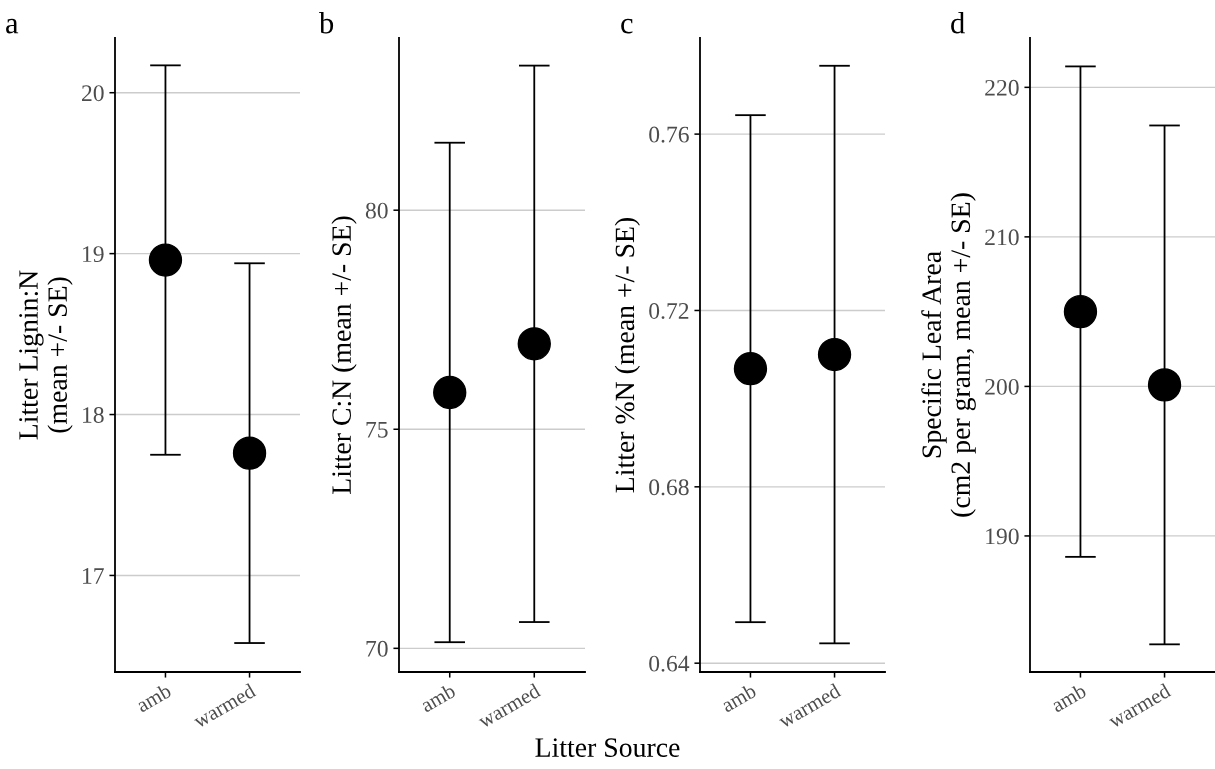  Describe the element at coordinates (93, 93) in the screenshot. I see `y-tick-label: 20` at that location.